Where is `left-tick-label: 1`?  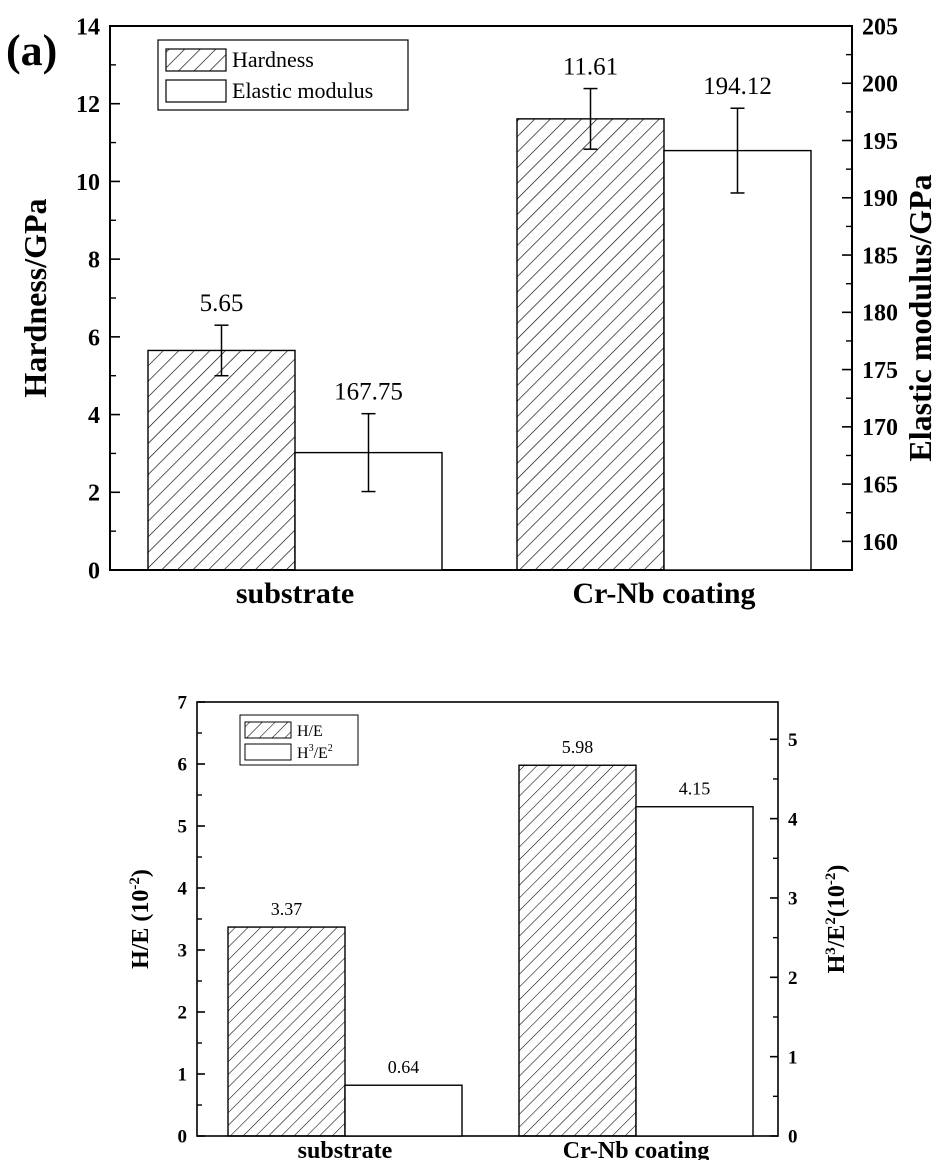
left-tick-label: 1 is located at coordinates (183, 1075).